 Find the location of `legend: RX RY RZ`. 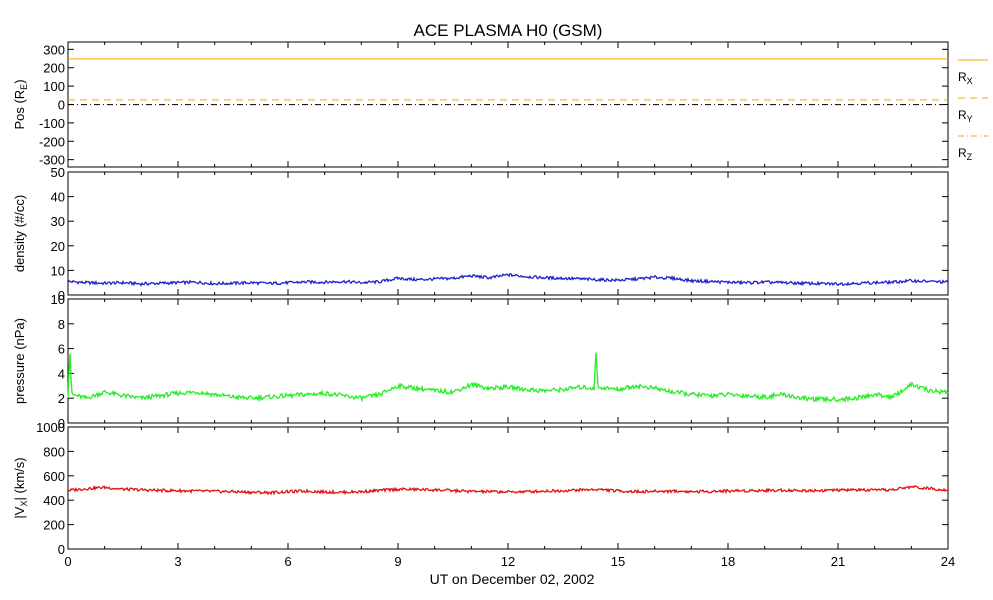

legend: RX RY RZ is located at coordinates (973, 110).